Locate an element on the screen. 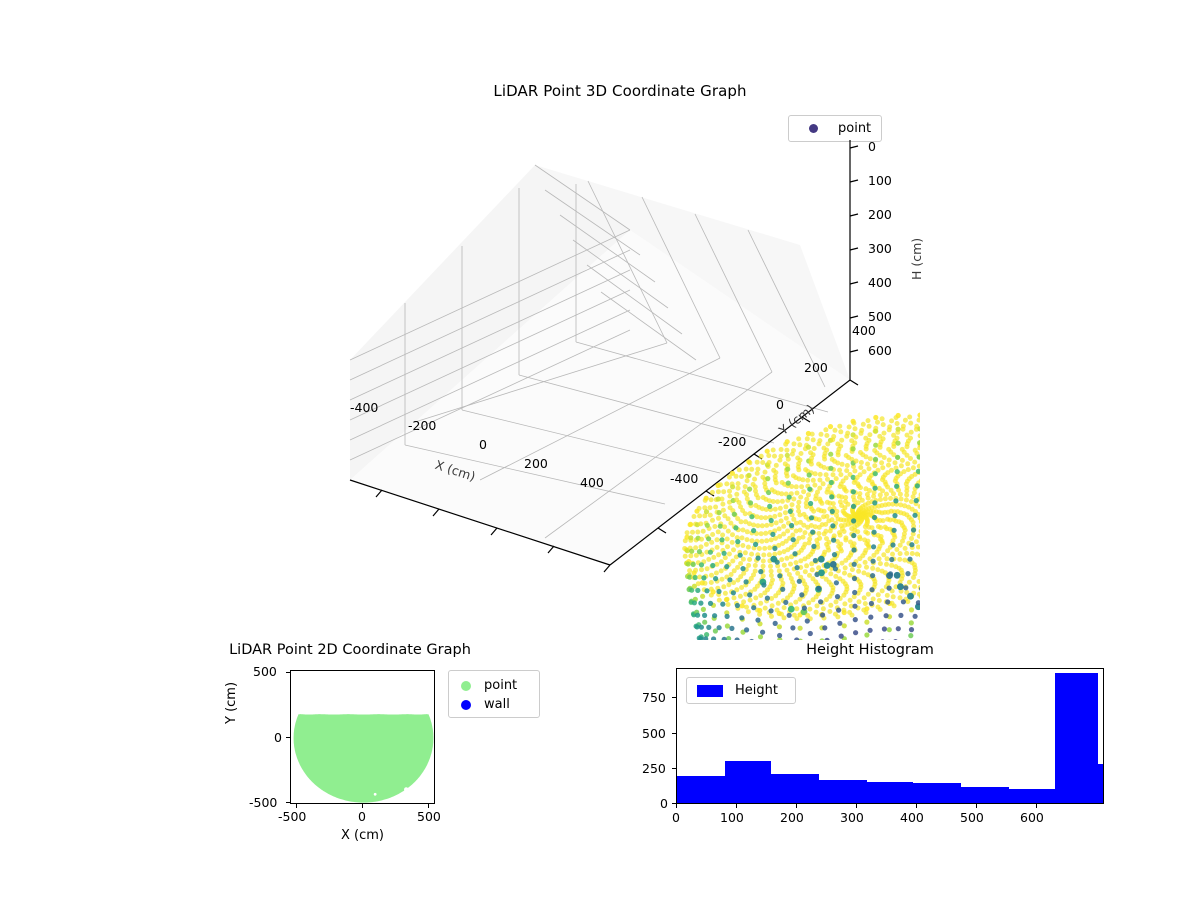  histogram-legend: Height is located at coordinates (741, 690).